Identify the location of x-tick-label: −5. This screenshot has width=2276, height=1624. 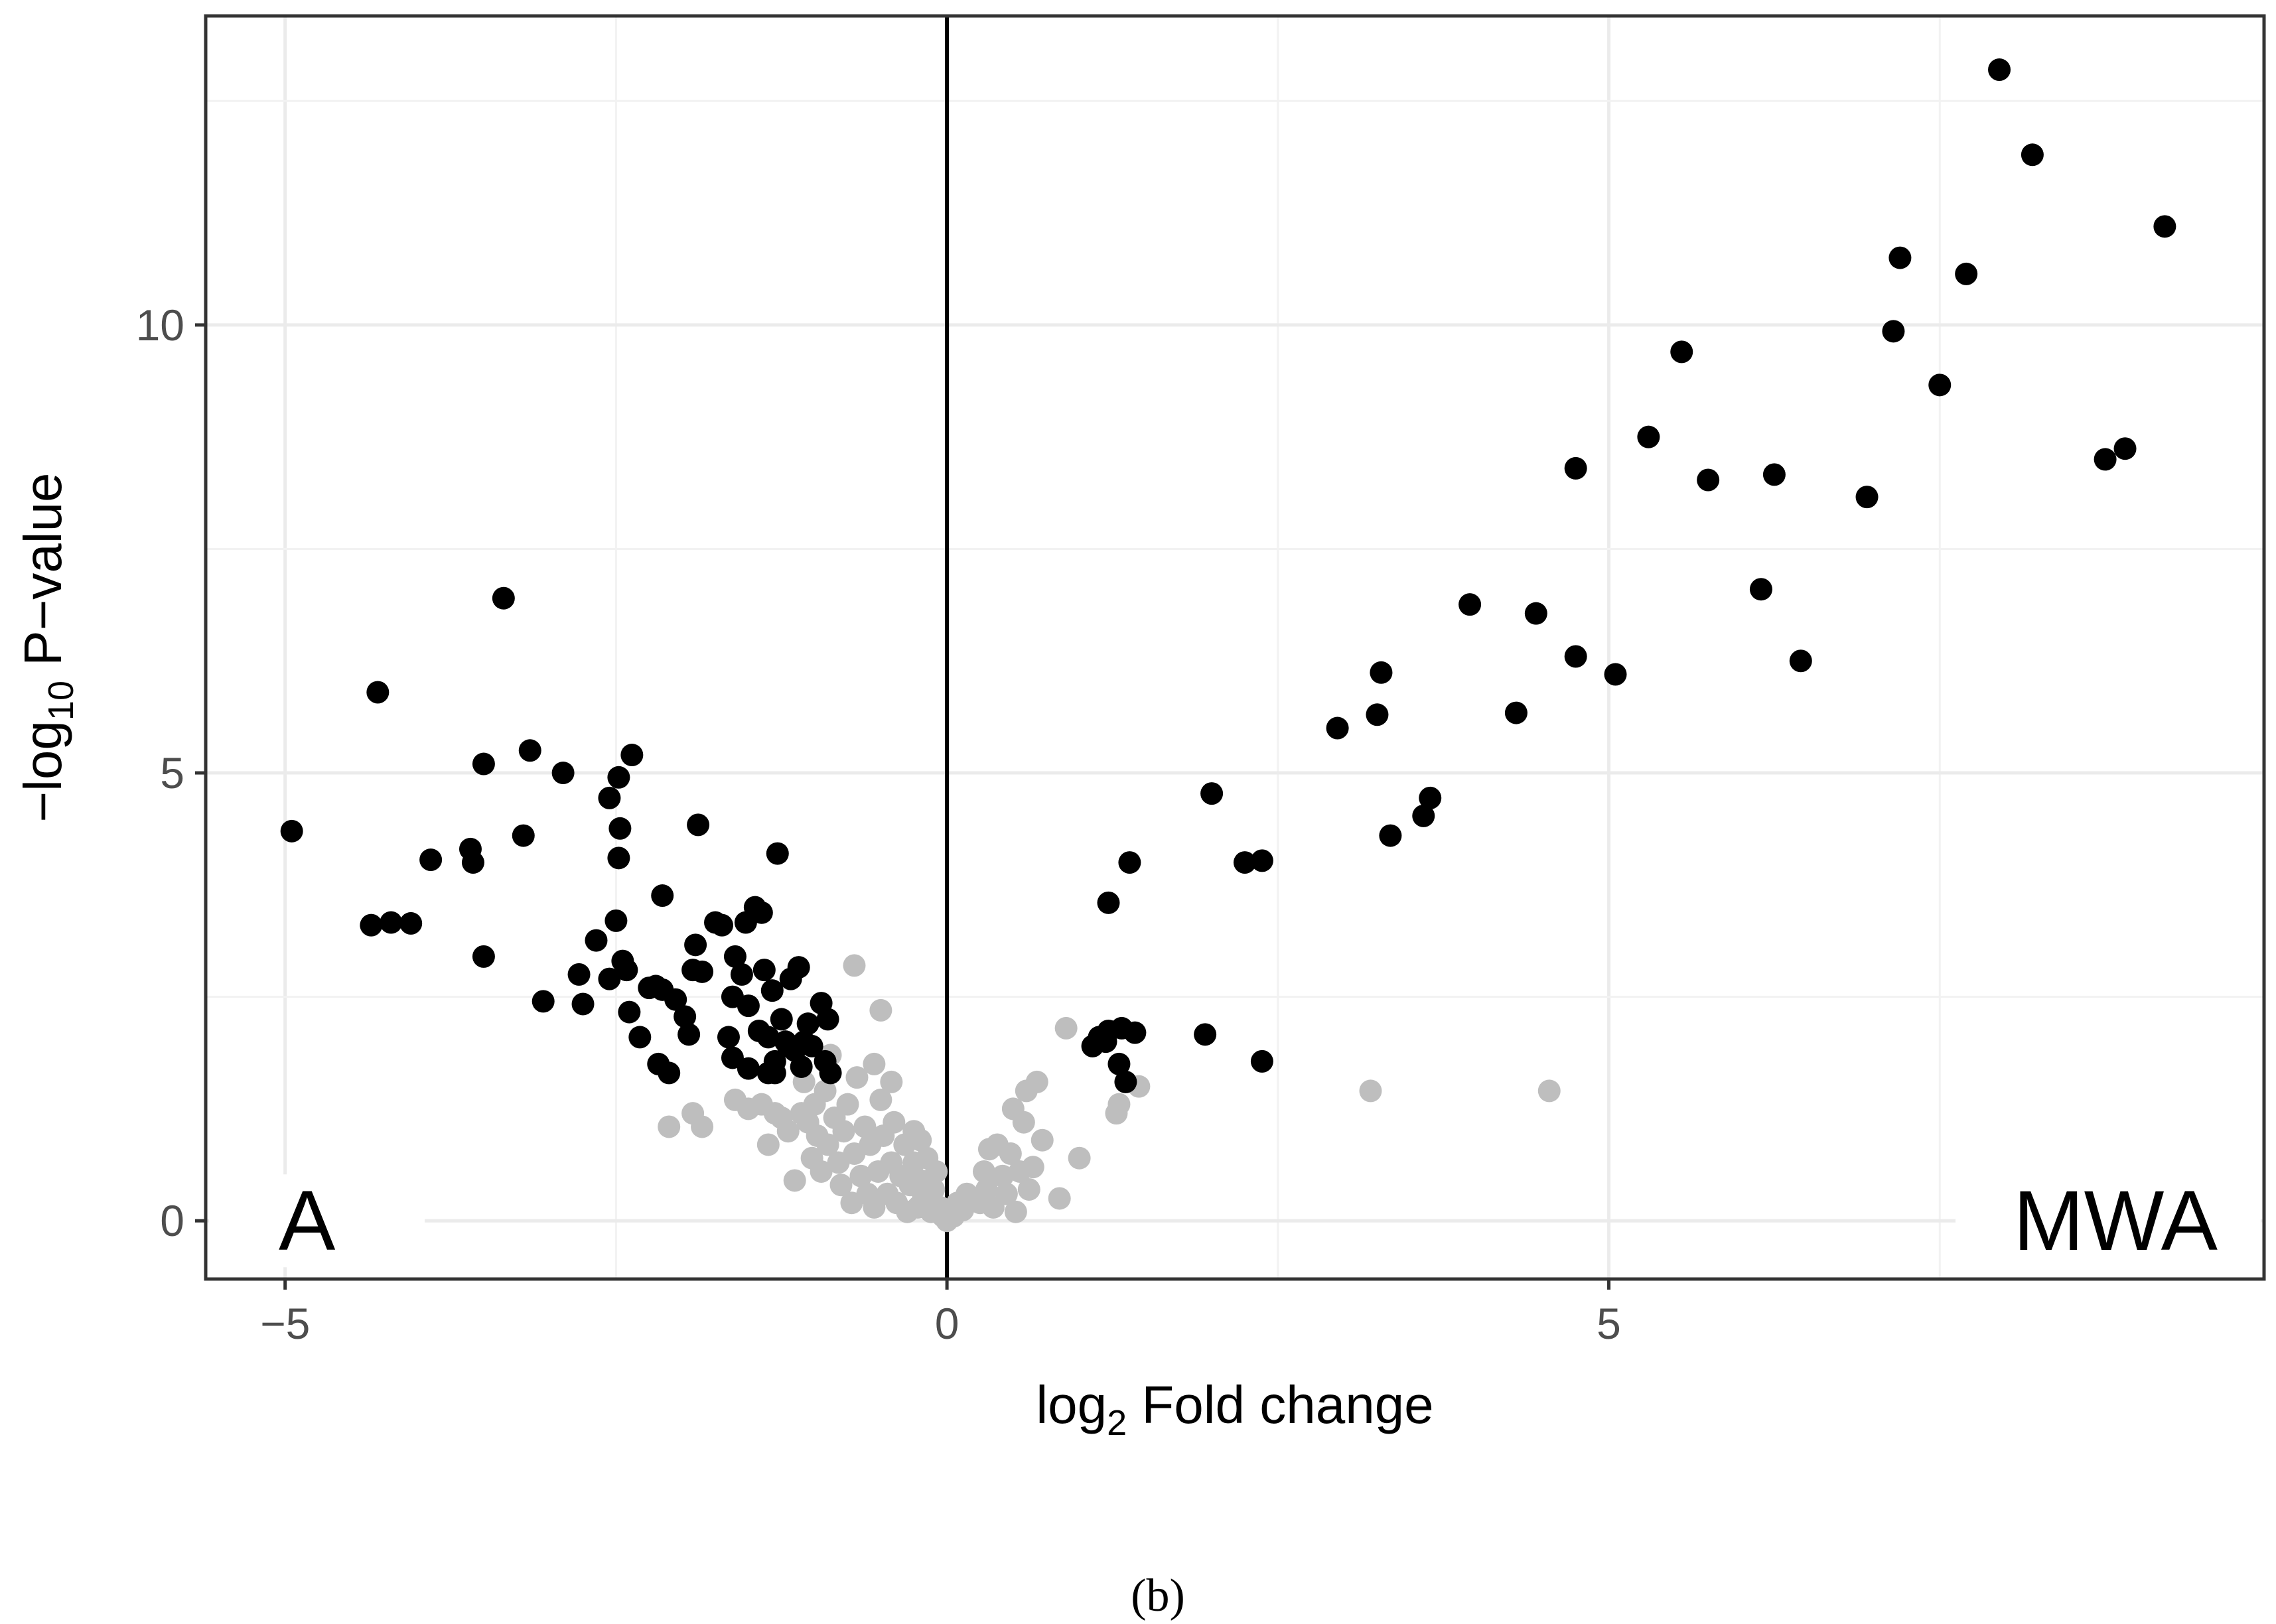
(285, 1323).